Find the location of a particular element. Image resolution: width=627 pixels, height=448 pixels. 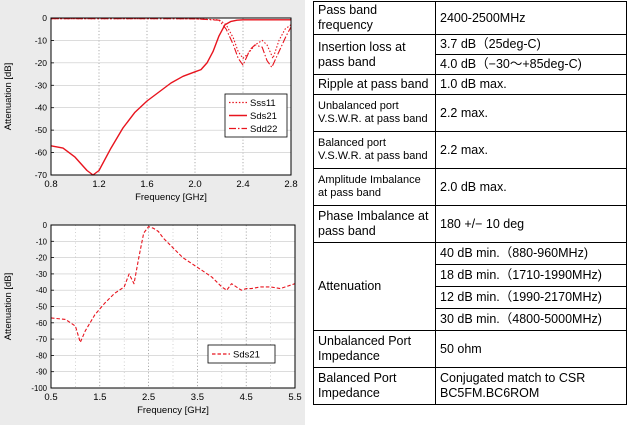

value-cell: 3.7 dB（25deg-C) is located at coordinates (531, 44).